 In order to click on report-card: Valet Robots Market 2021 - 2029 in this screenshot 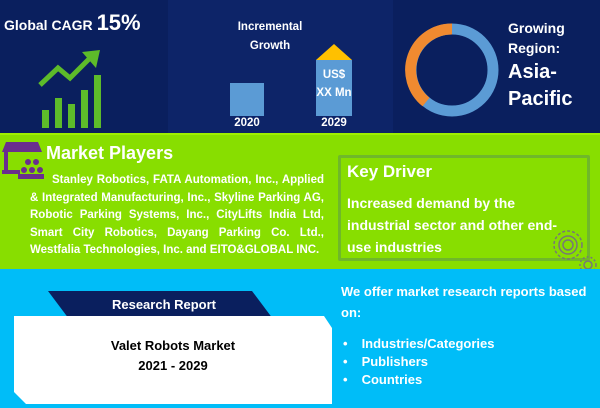, I will do `click(173, 356)`.